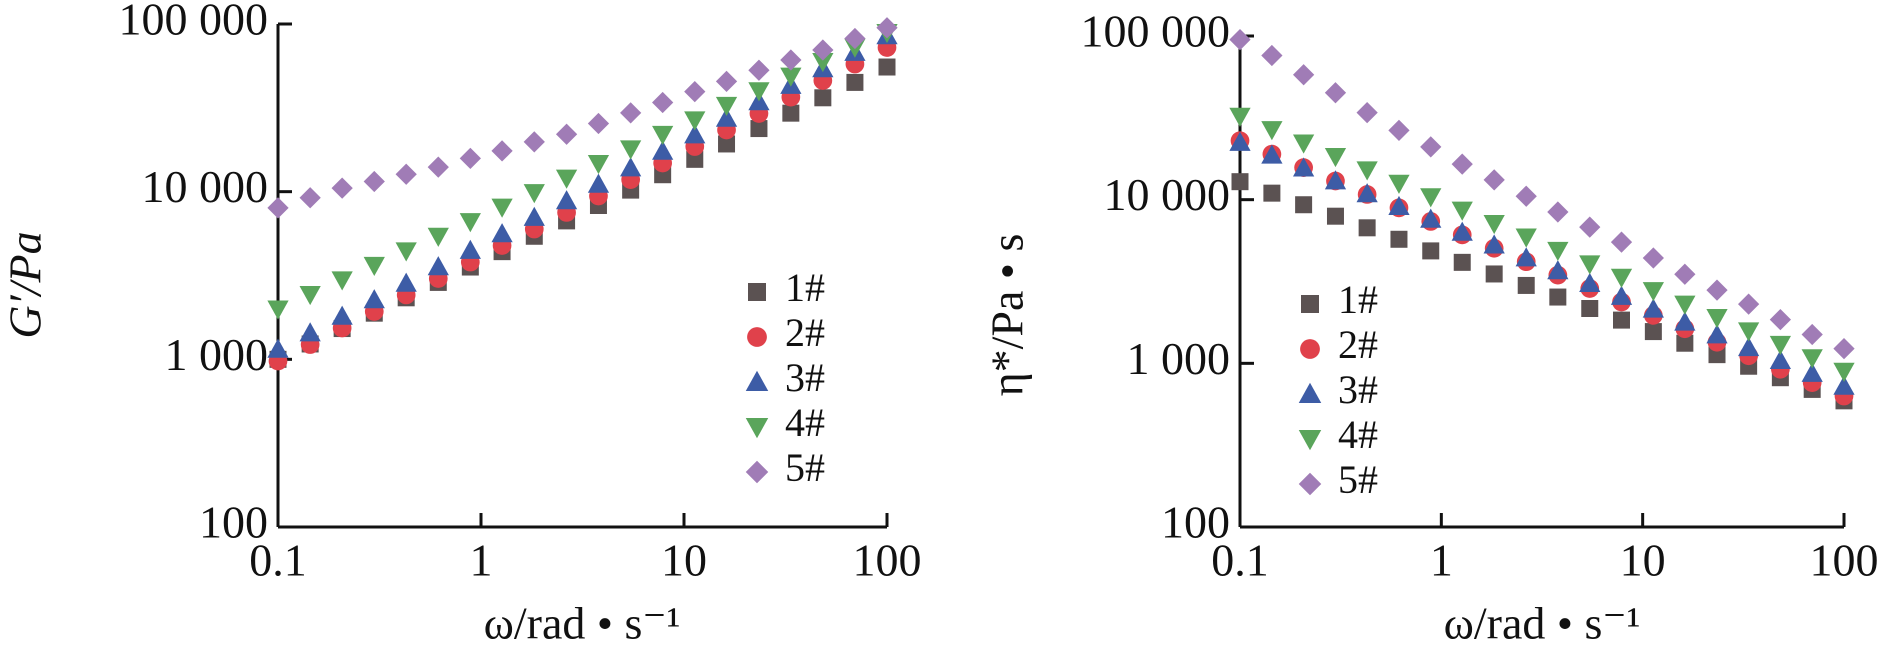 This screenshot has height=662, width=1893. Describe the element at coordinates (805, 422) in the screenshot. I see `legend-label: 4#` at that location.